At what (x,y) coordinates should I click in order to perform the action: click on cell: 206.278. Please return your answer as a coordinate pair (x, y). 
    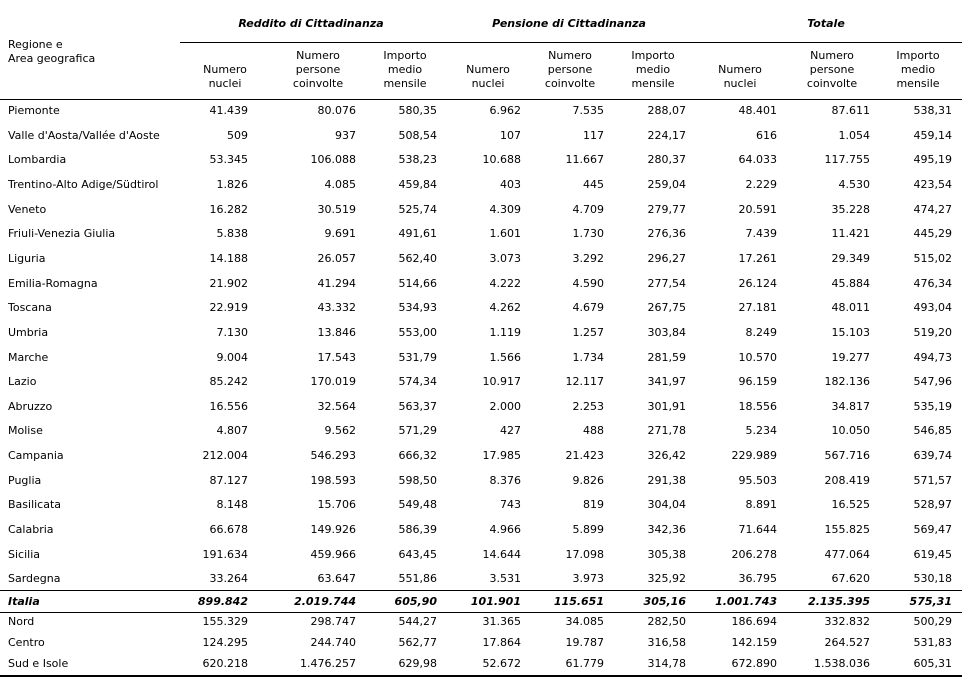
    Looking at the image, I should click on (754, 554).